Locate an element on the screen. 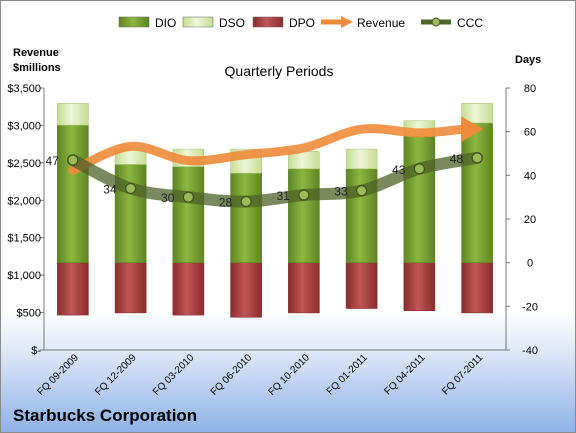 The image size is (576, 433). y-right-tick-label: 20 is located at coordinates (530, 220).